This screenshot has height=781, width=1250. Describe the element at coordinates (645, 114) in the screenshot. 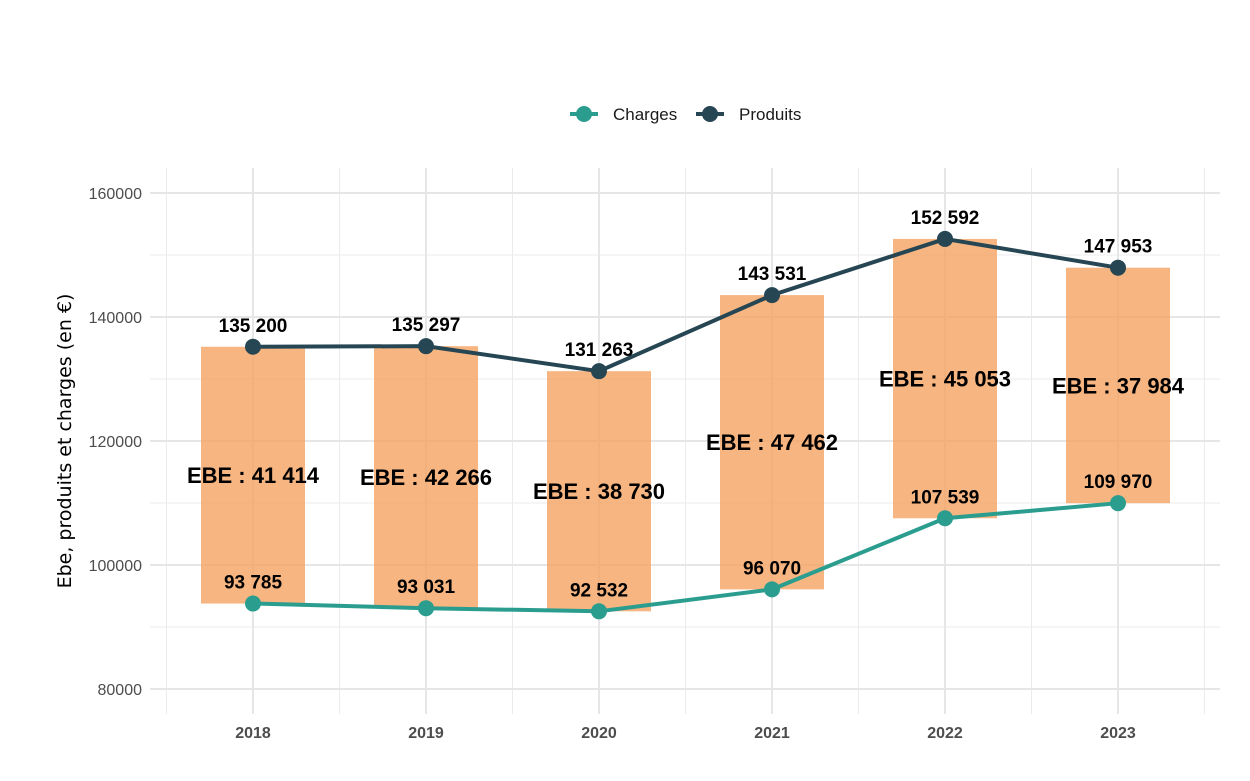

I see `legend-label: Charges` at that location.